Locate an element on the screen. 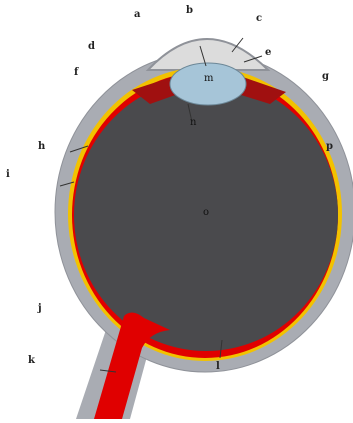 The image size is (353, 423). optic-nerve is located at coordinates (132, 365).